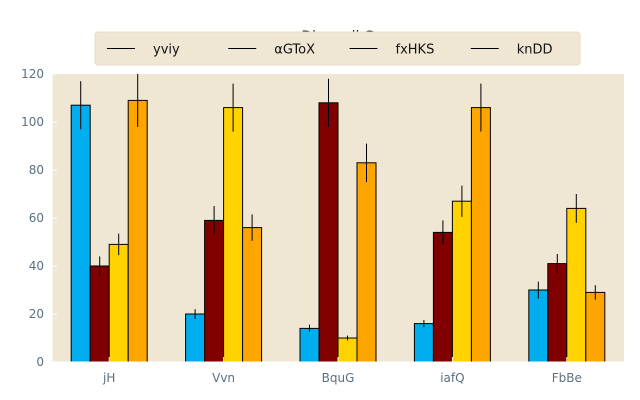 This screenshot has height=400, width=640. What do you see at coordinates (36, 266) in the screenshot?
I see `y-tick-label: 40` at bounding box center [36, 266].